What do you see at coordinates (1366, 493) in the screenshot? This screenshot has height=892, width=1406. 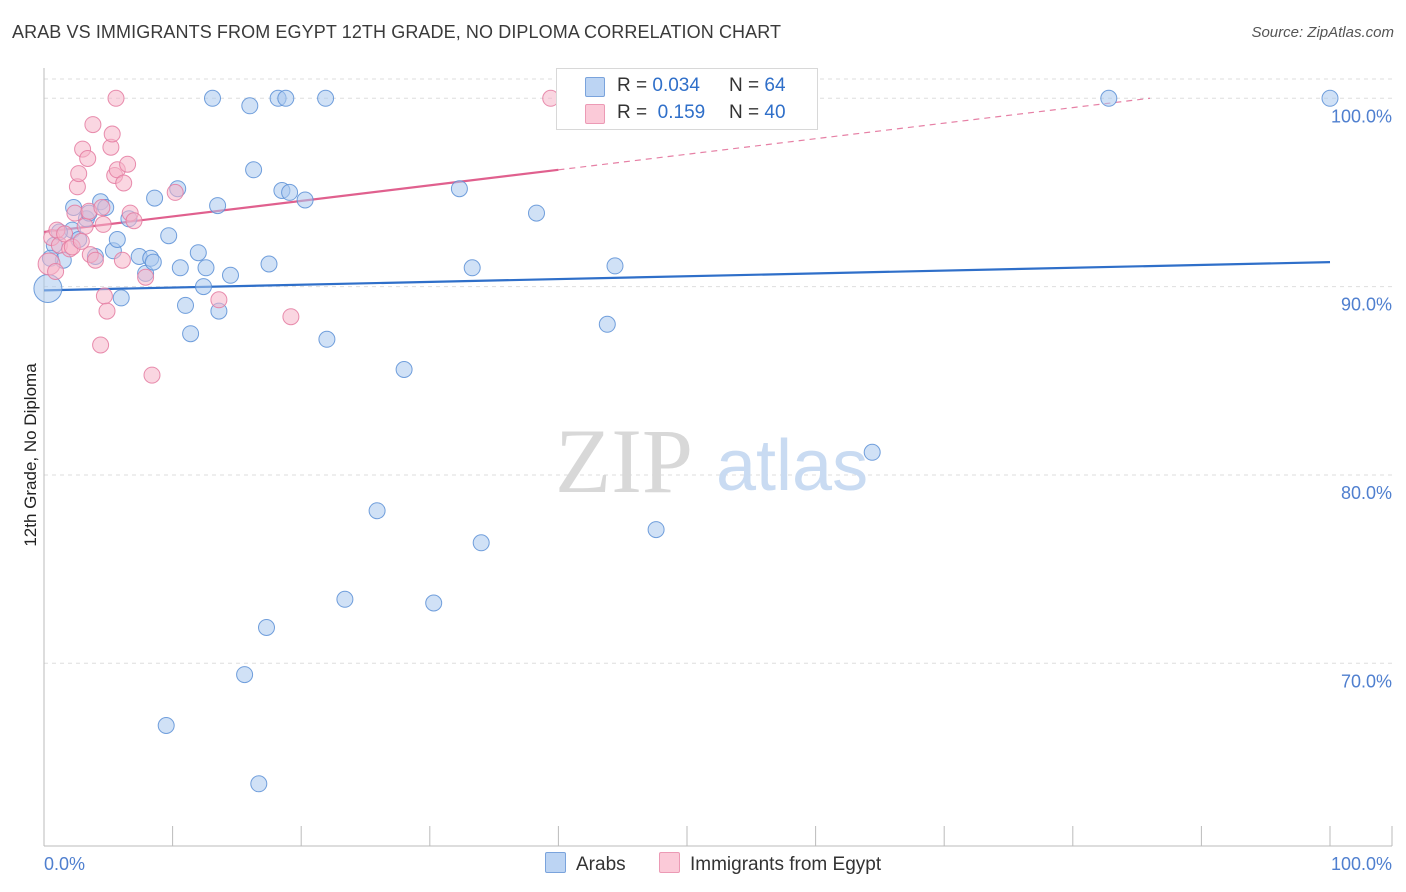 I see `y-tick-label: 80.0%` at bounding box center [1366, 493].